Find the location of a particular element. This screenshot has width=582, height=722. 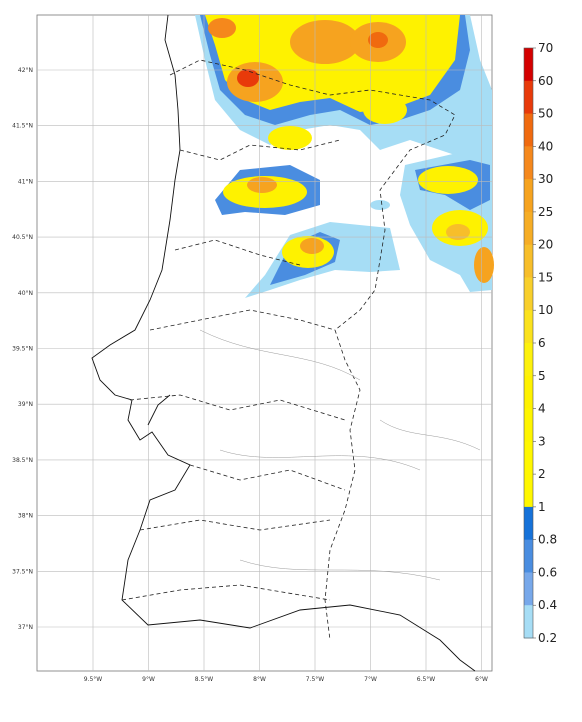

precip-orange-mid-c is located at coordinates (312, 246).